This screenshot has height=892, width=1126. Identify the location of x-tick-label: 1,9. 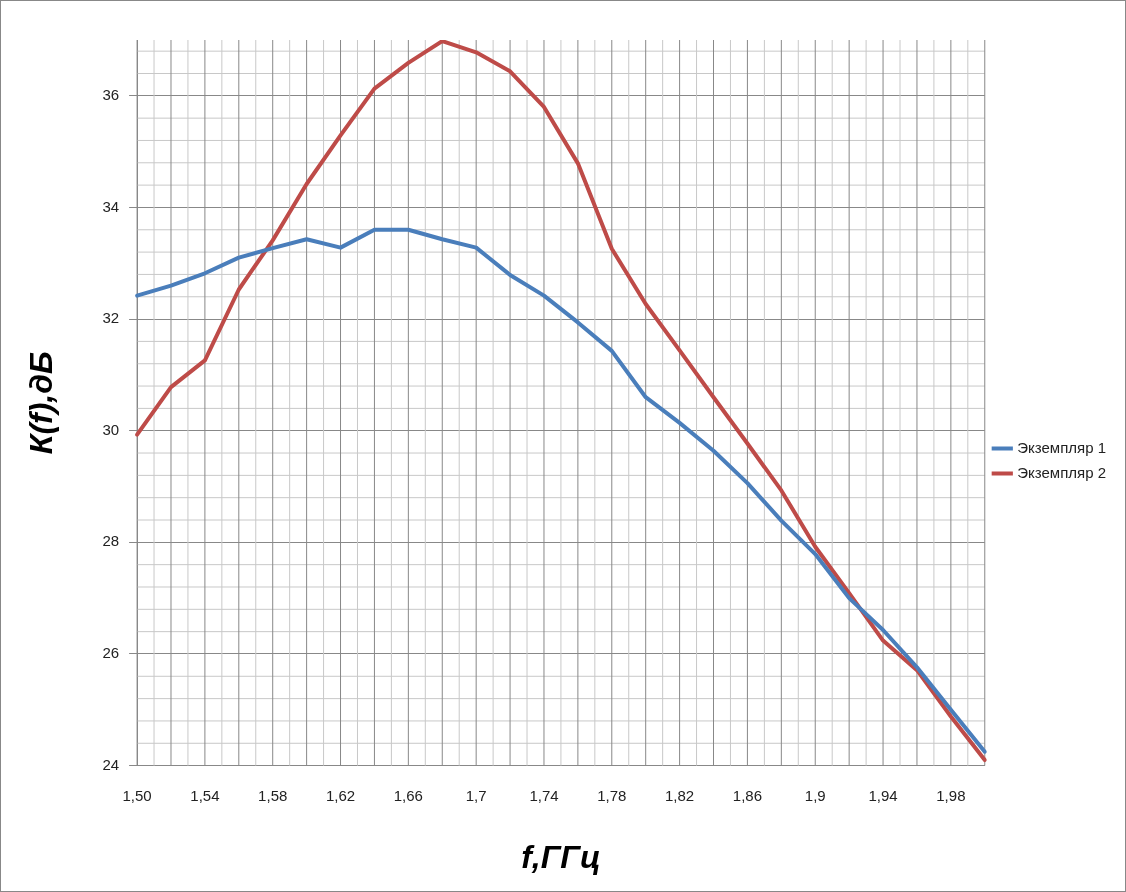
(815, 795).